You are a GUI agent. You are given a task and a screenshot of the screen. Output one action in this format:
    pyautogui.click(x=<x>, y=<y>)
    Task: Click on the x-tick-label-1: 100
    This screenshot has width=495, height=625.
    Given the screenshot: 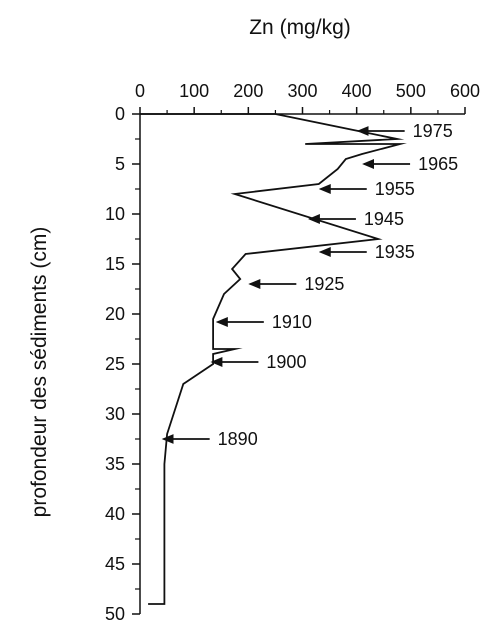 What is the action you would take?
    pyautogui.click(x=194, y=91)
    